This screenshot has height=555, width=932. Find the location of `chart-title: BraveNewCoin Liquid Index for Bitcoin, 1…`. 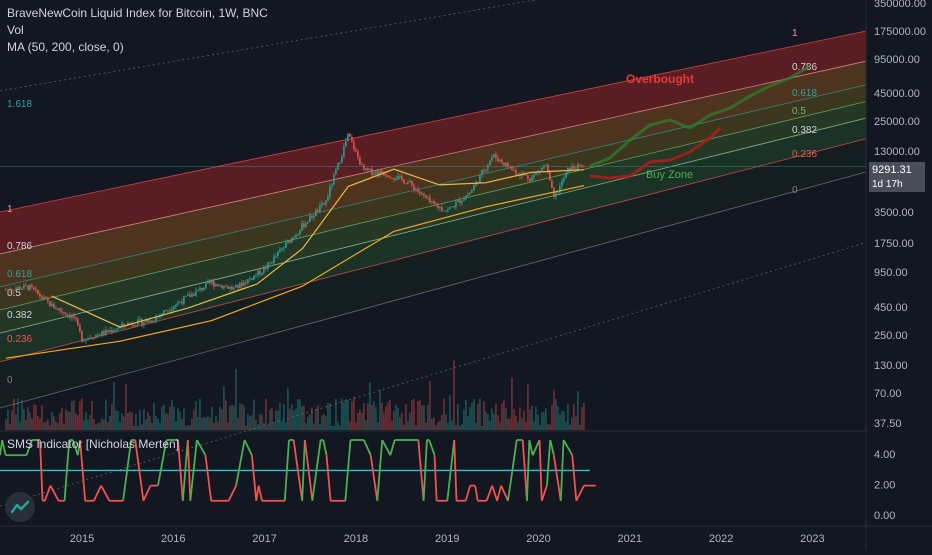

chart-title: BraveNewCoin Liquid Index for Bitcoin, 1… is located at coordinates (137, 13).